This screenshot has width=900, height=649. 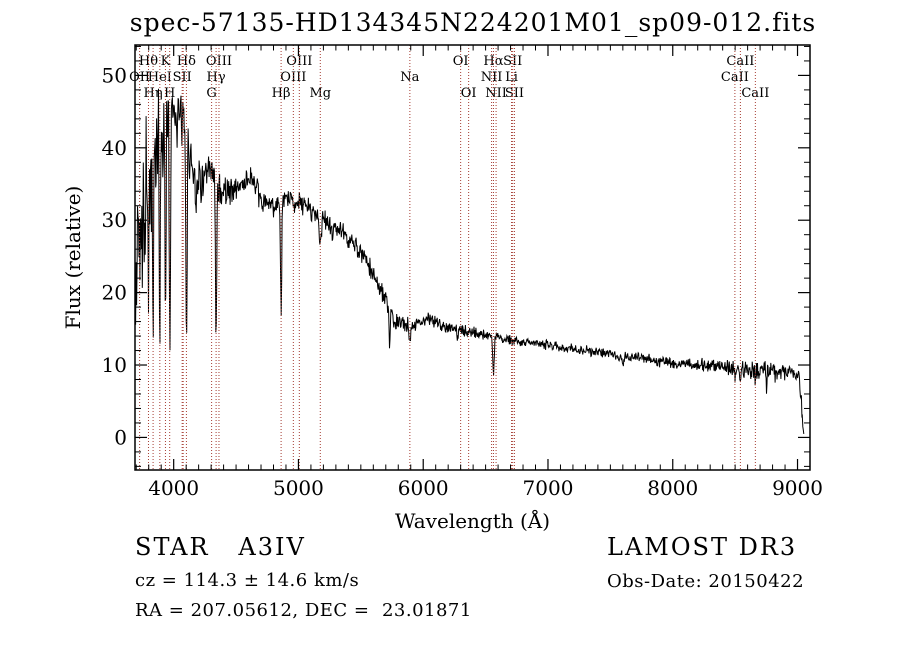 I want to click on y-tick-label: 20, so click(x=114, y=293).